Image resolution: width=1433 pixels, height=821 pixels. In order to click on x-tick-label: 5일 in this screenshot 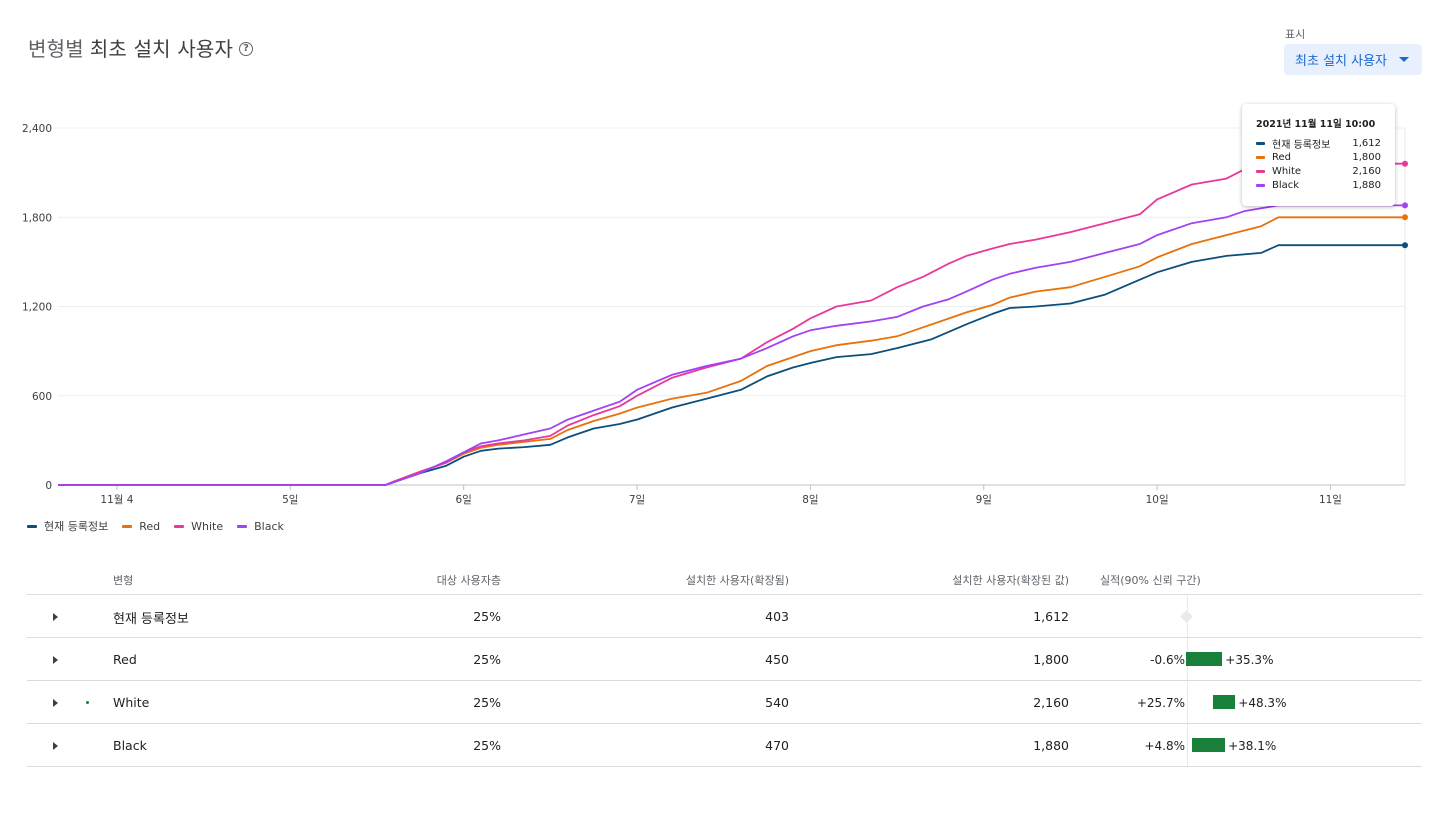, I will do `click(290, 499)`.